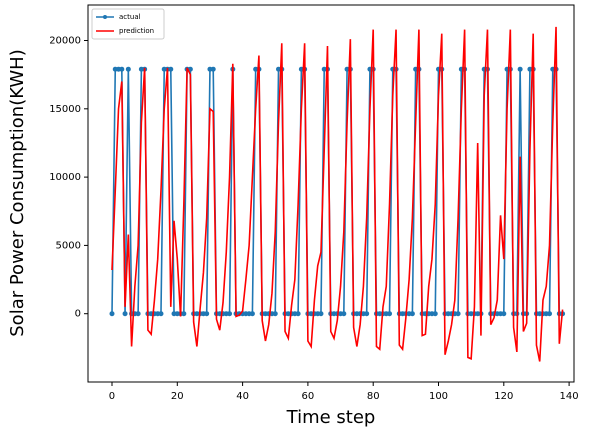 The image size is (595, 442). What do you see at coordinates (68, 245) in the screenshot?
I see `y-tick-label: 5000` at bounding box center [68, 245].